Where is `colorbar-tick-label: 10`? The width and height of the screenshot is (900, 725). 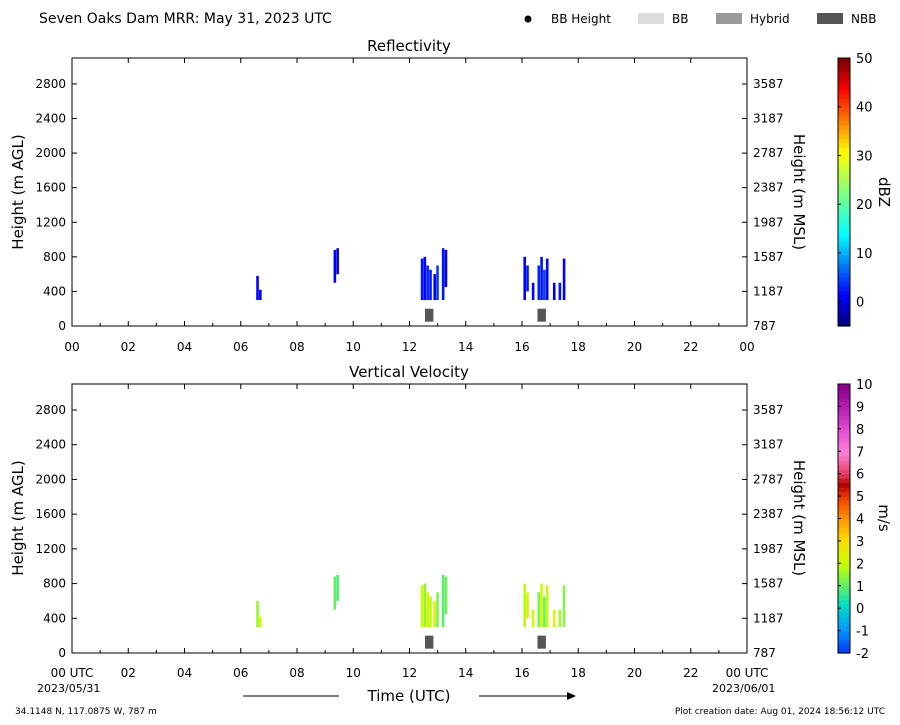
colorbar-tick-label: 10 is located at coordinates (864, 254).